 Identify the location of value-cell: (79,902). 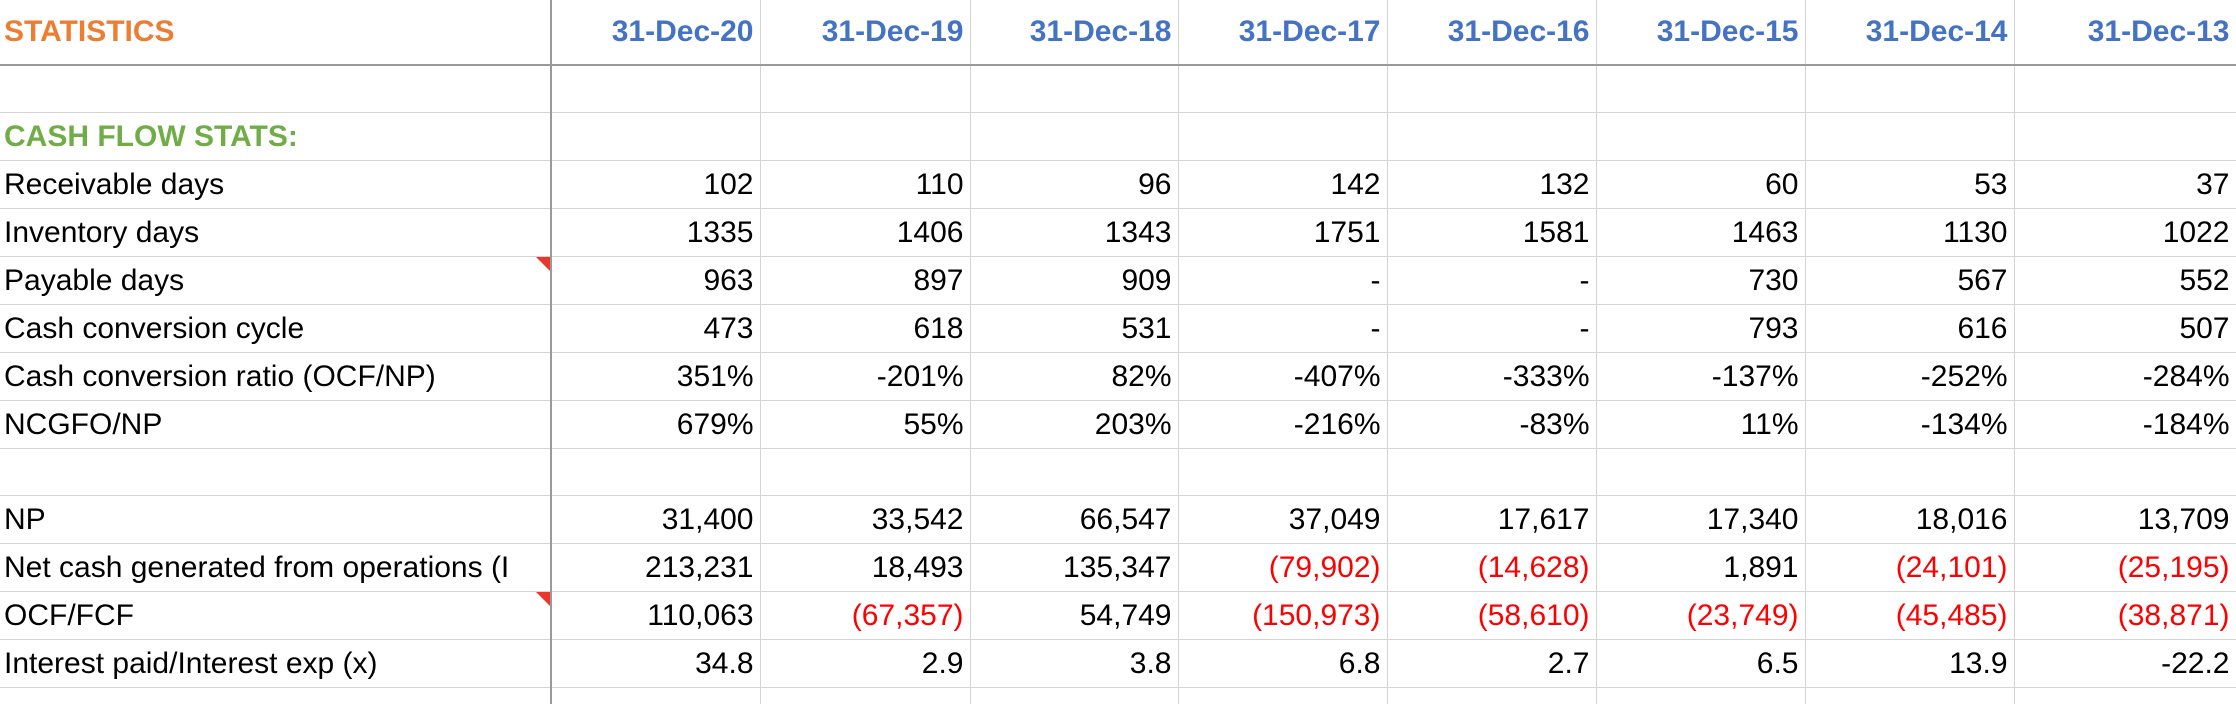
(1283, 567).